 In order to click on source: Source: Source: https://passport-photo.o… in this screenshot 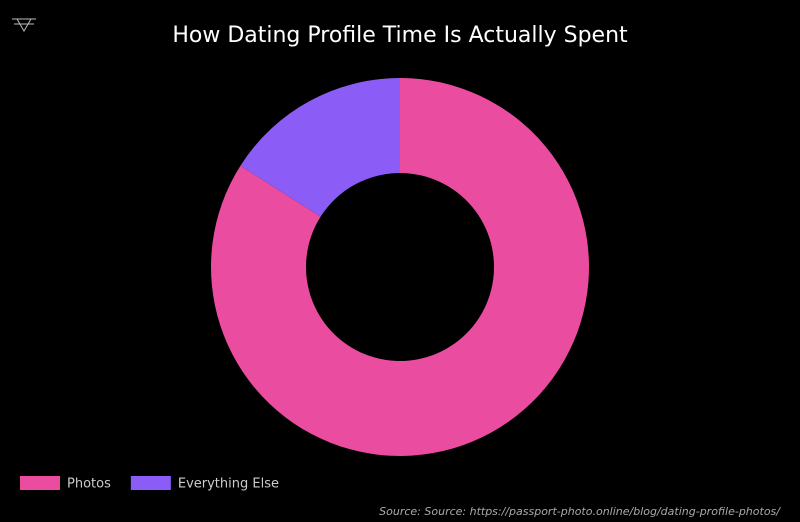, I will do `click(580, 511)`.